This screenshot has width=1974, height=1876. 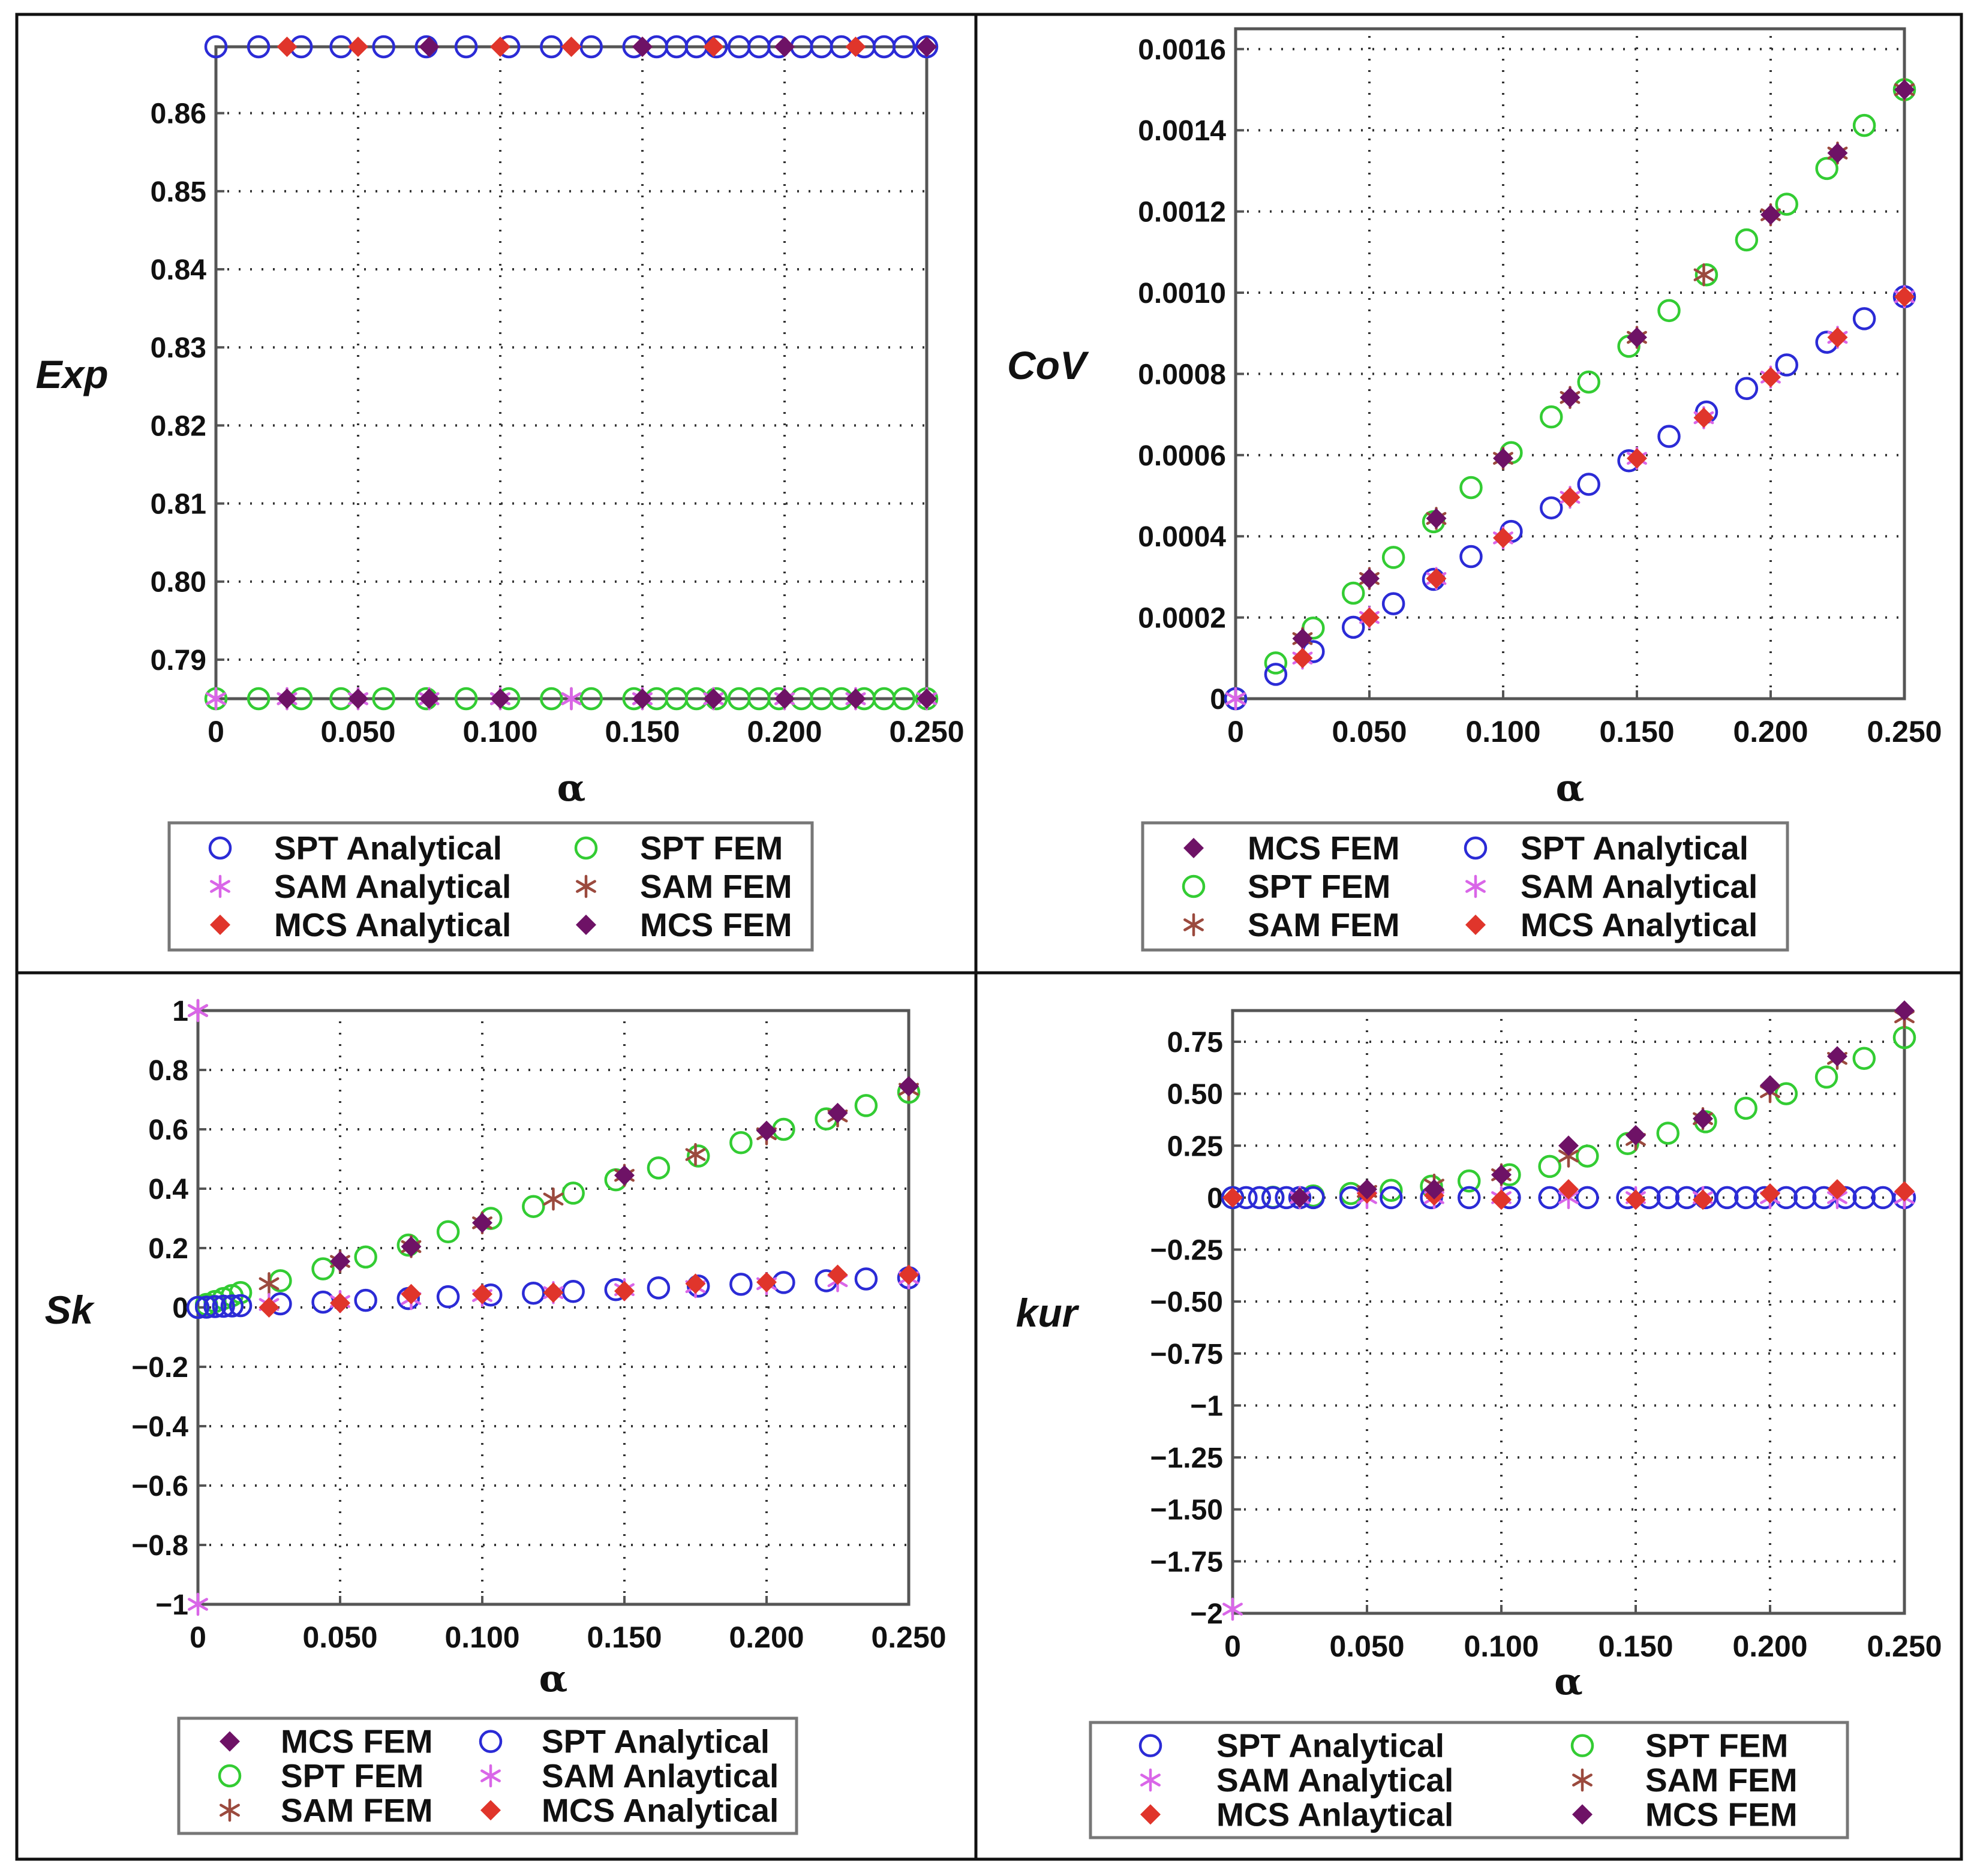 I want to click on kur-plot-frame, so click(x=1569, y=1312).